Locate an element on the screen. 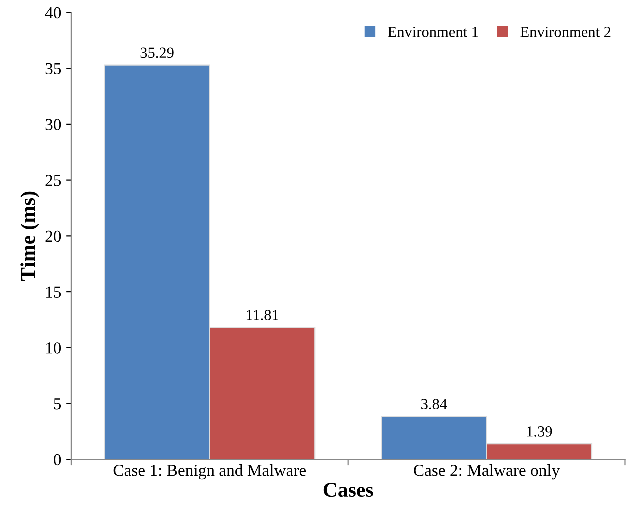  y-tick-label: 35 is located at coordinates (54, 69).